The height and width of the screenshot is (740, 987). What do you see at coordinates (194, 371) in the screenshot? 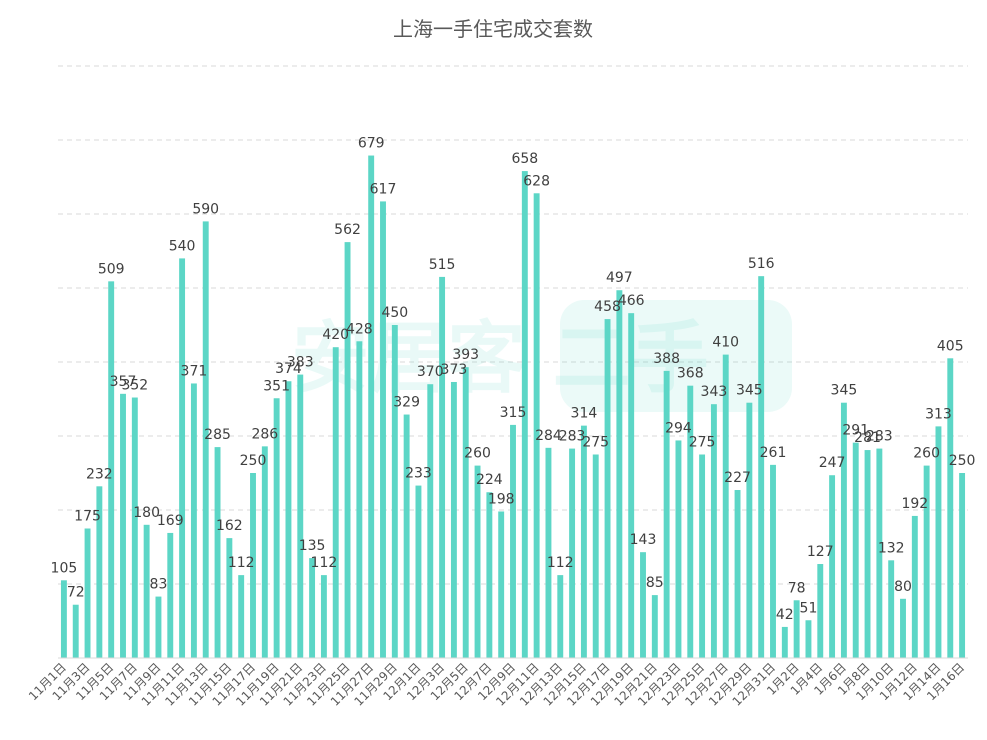
I see `data-label: 371` at bounding box center [194, 371].